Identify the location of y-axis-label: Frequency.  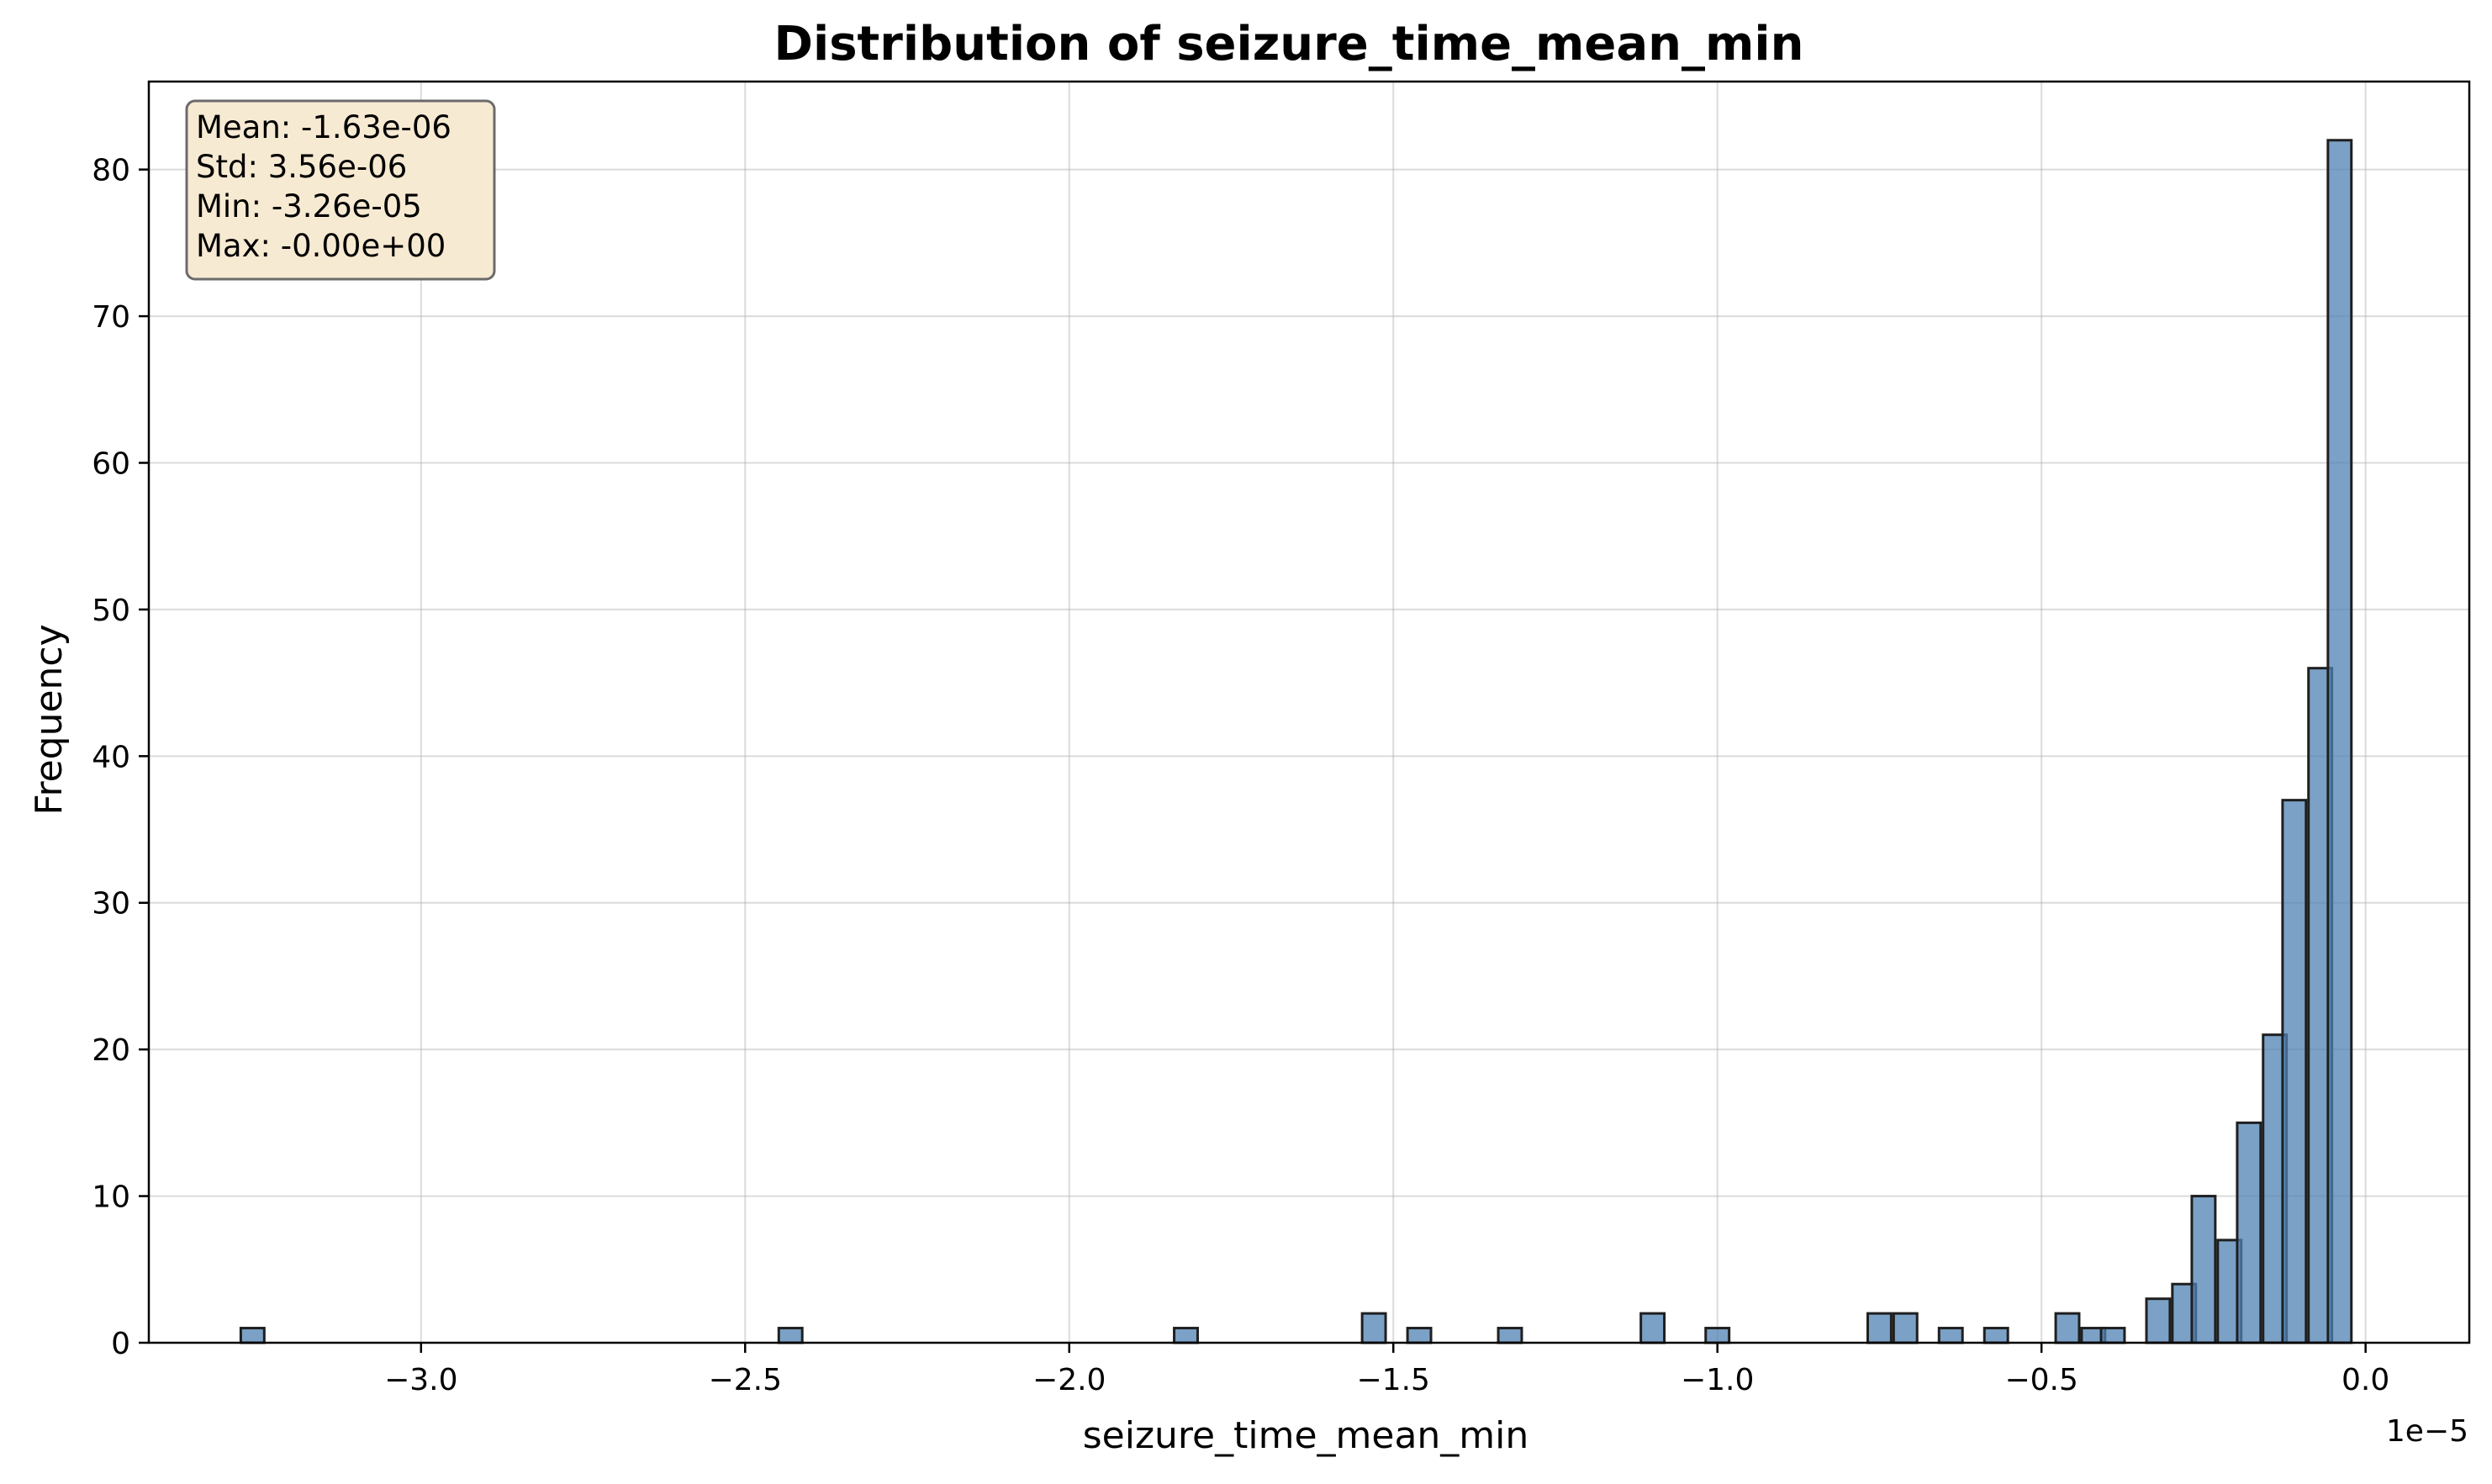
(49, 719).